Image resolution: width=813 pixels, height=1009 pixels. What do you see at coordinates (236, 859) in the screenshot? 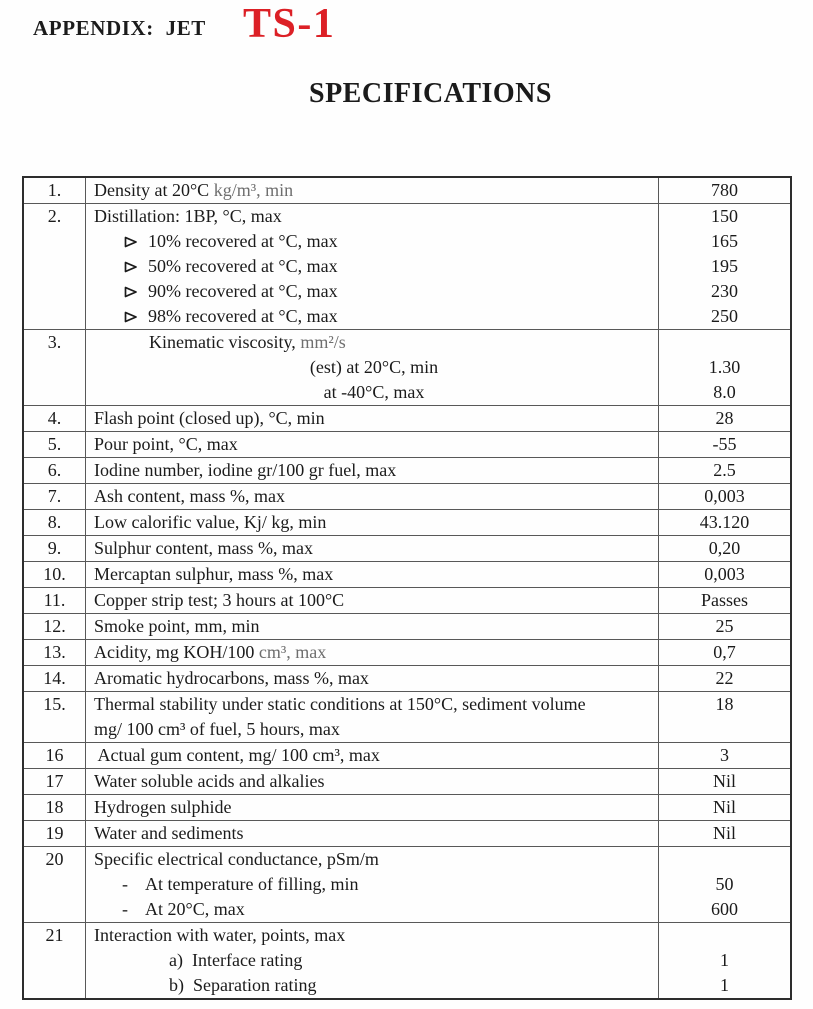
I see `spec-text: Specific electrical conductance, pSm/m` at bounding box center [236, 859].